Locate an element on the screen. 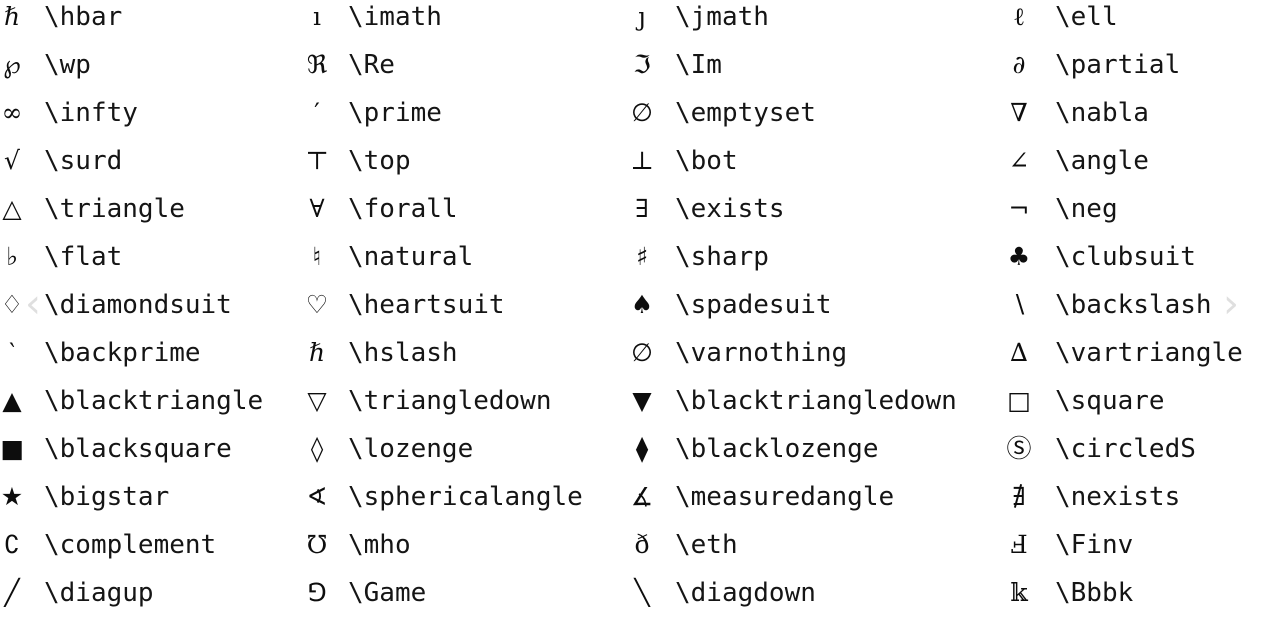 The width and height of the screenshot is (1264, 624). symbol-command: \nabla is located at coordinates (1102, 113).